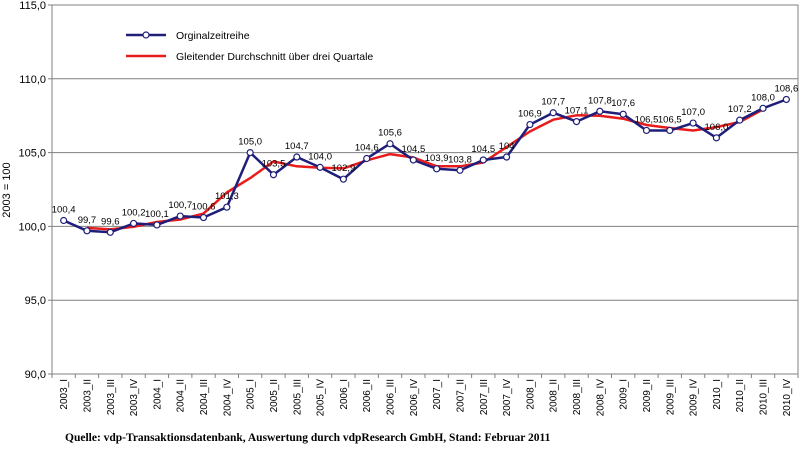 This screenshot has width=800, height=451. Describe the element at coordinates (786, 88) in the screenshot. I see `data-label: 108,6` at that location.